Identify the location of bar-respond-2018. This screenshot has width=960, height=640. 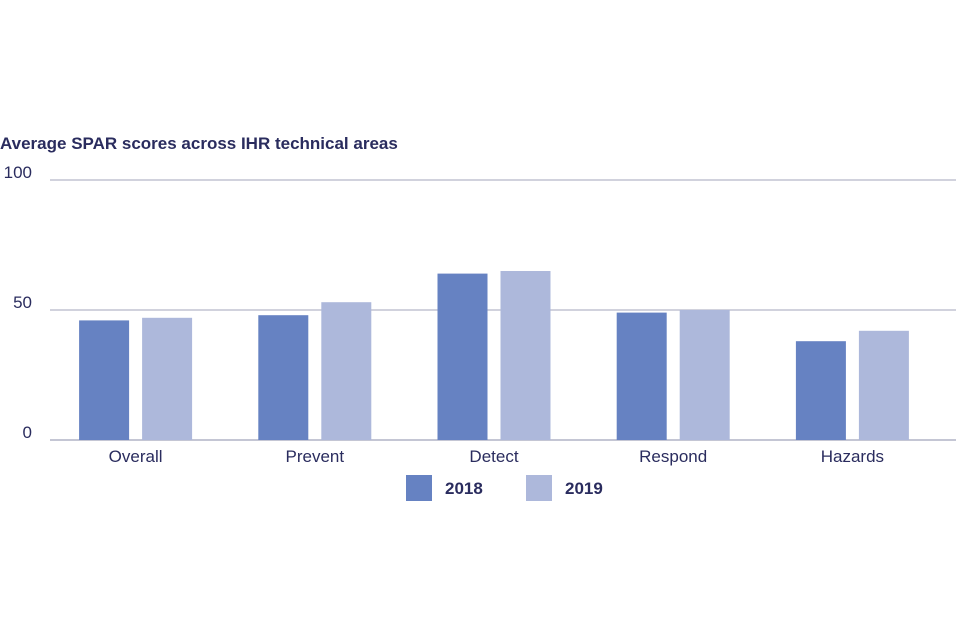
(641, 376).